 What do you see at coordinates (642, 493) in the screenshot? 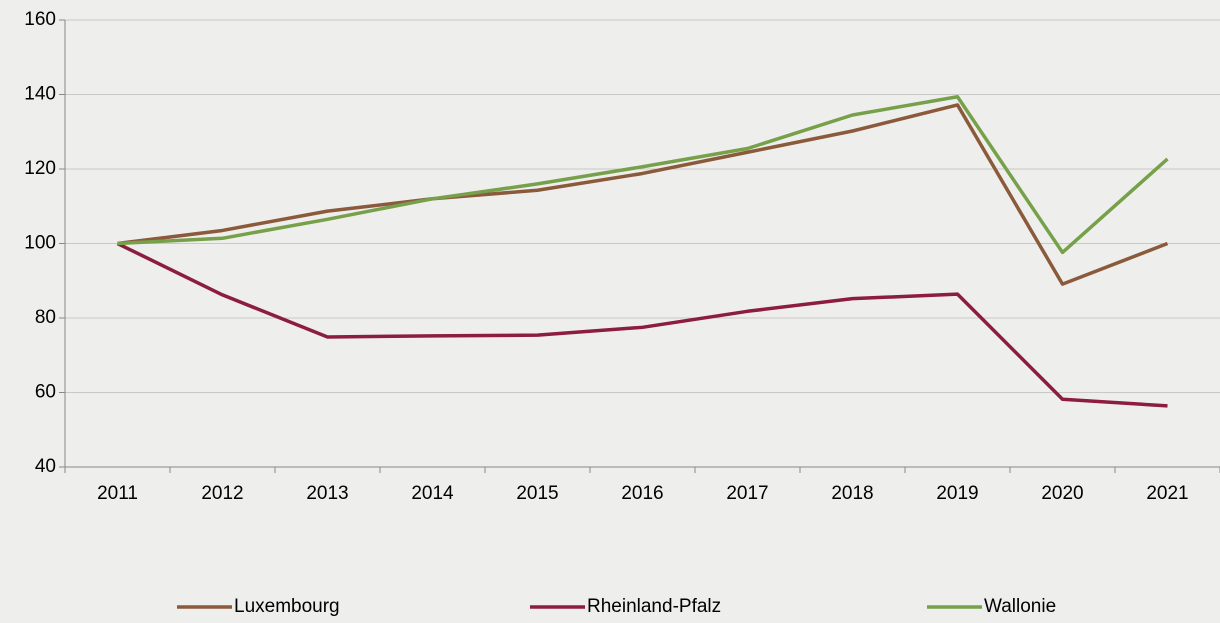
I see `x-tick-label: 2016` at bounding box center [642, 493].